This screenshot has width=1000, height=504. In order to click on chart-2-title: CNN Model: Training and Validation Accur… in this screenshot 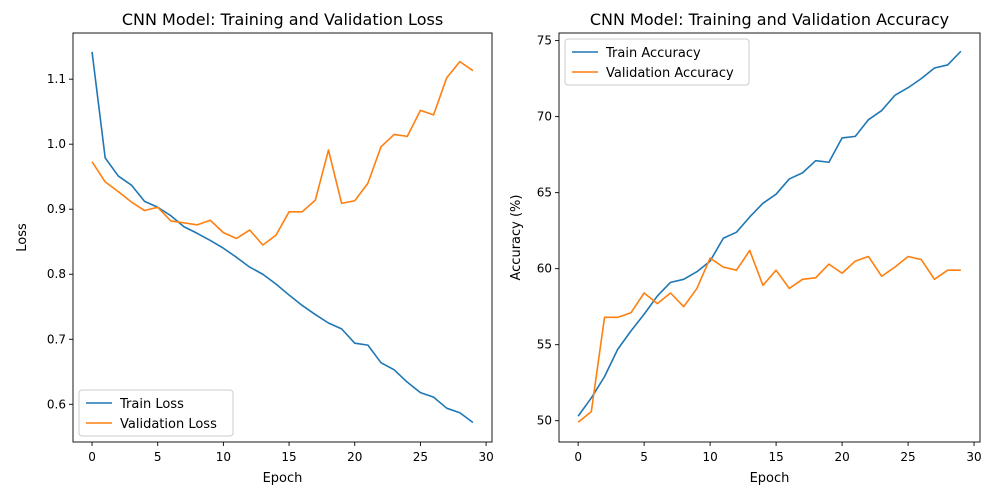, I will do `click(769, 19)`.